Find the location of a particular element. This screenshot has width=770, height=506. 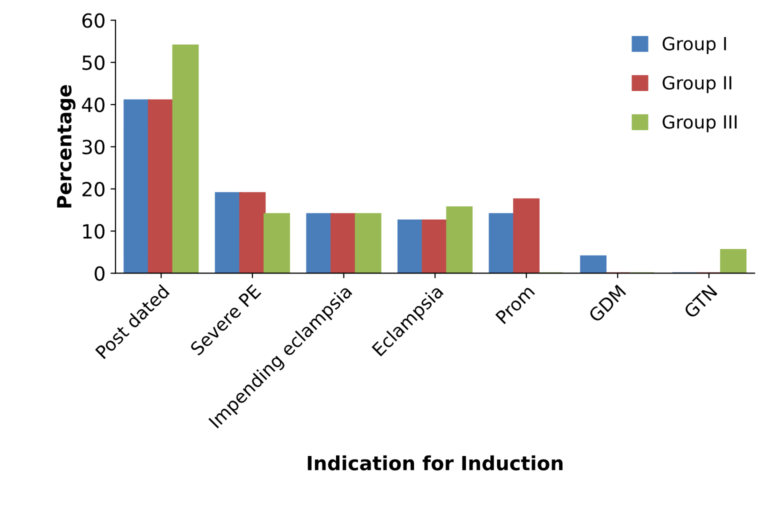

legend-label: Group I is located at coordinates (694, 45).